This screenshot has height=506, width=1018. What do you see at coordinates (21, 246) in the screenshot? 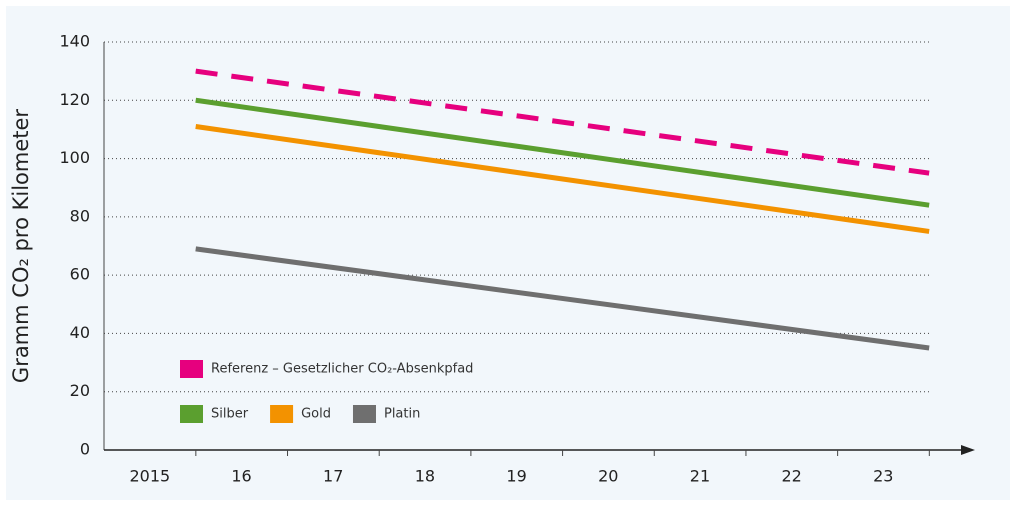
I see `y-axis-title: Gramm CO₂ pro Kilometer` at bounding box center [21, 246].